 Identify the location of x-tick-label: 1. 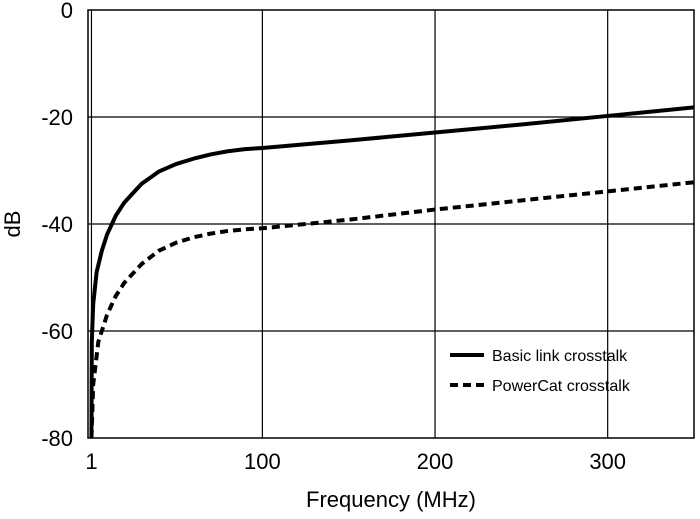
(91, 461).